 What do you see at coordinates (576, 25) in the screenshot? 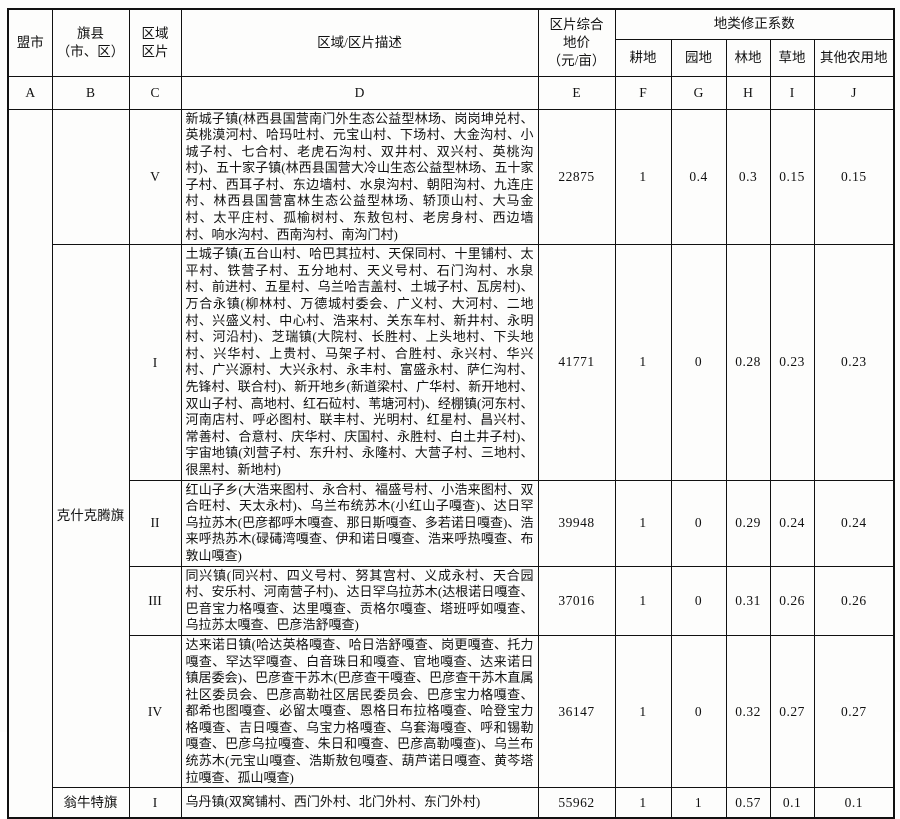
I see `header-price-label-line1: 区片综合` at bounding box center [576, 25].